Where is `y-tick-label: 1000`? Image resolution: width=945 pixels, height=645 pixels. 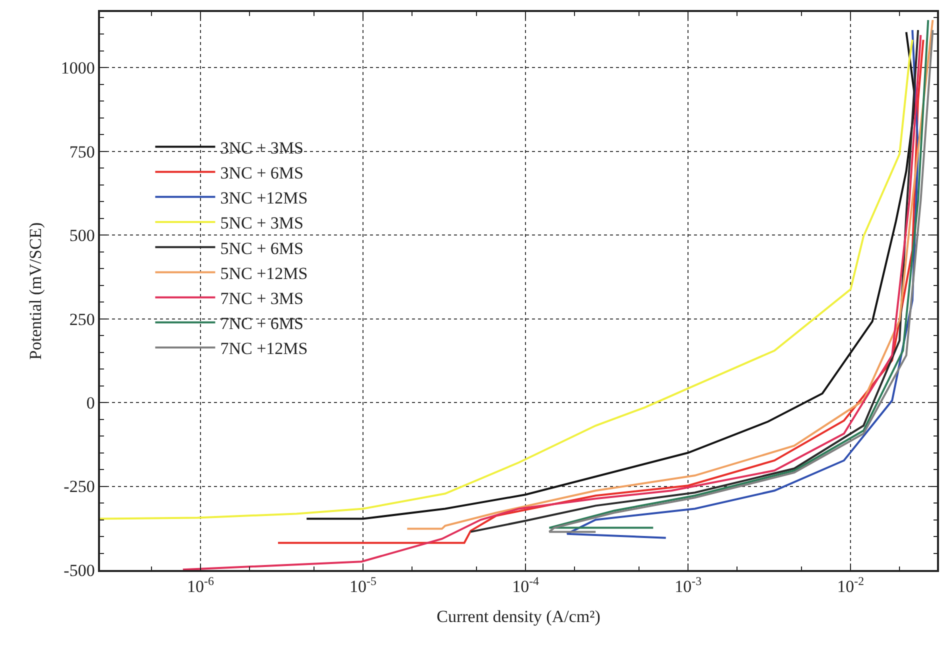
y-tick-label: 1000 is located at coordinates (77, 68).